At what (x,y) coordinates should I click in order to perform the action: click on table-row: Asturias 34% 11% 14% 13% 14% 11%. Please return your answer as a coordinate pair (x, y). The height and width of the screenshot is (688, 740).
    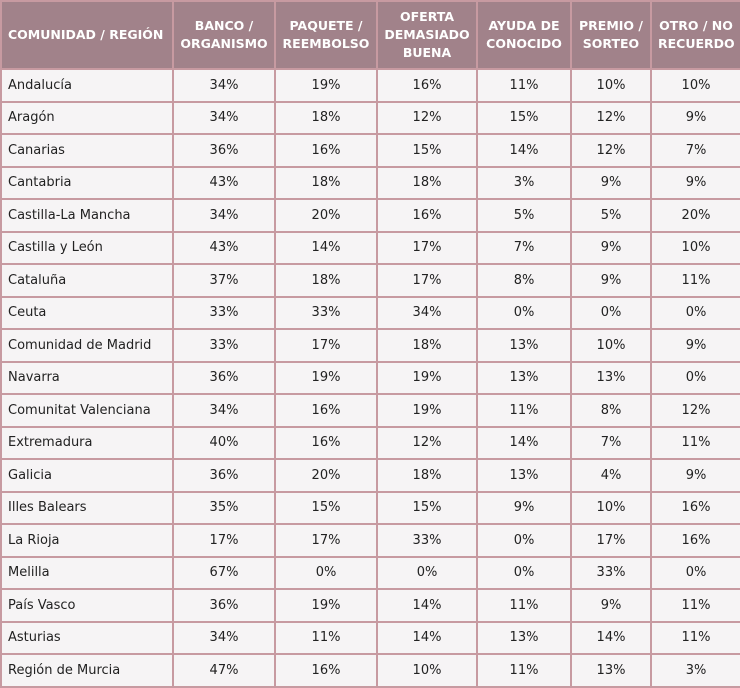
    Looking at the image, I should click on (370, 637).